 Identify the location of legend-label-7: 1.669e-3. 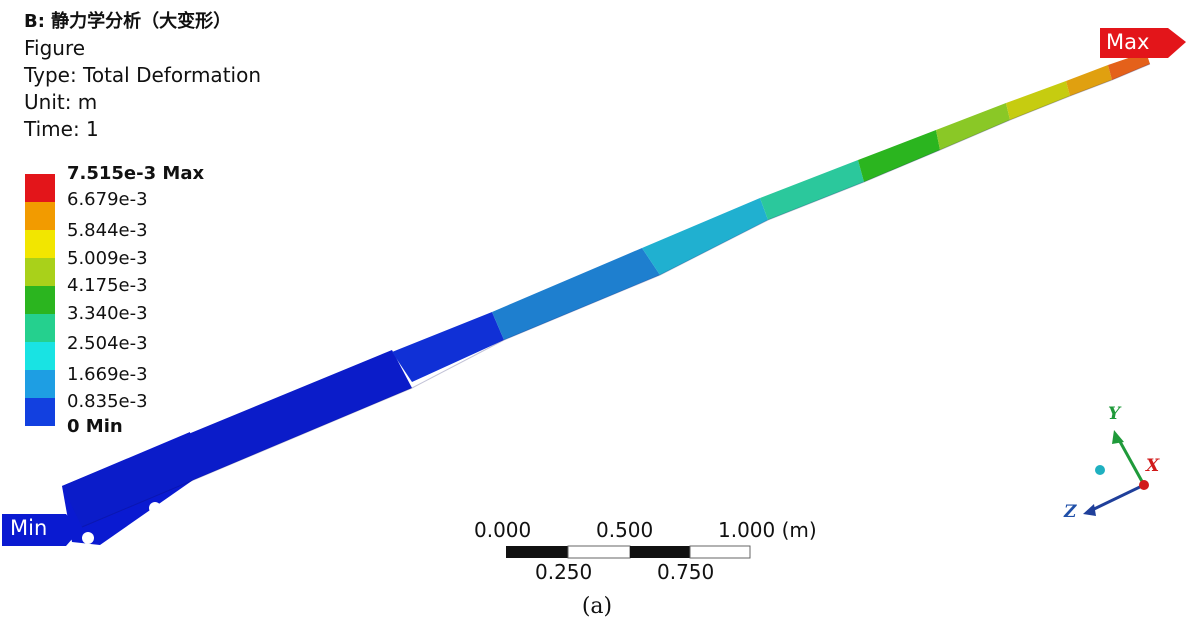
(107, 374).